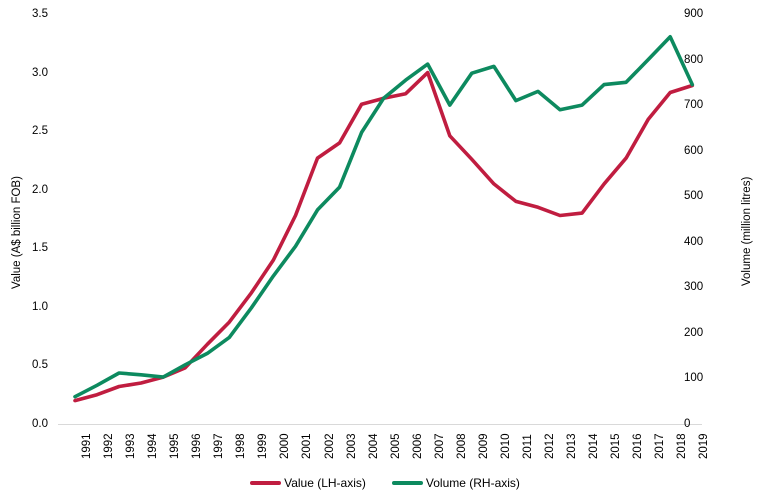 The height and width of the screenshot is (503, 770). Describe the element at coordinates (439, 446) in the screenshot. I see `x-axis-label: 2007` at that location.